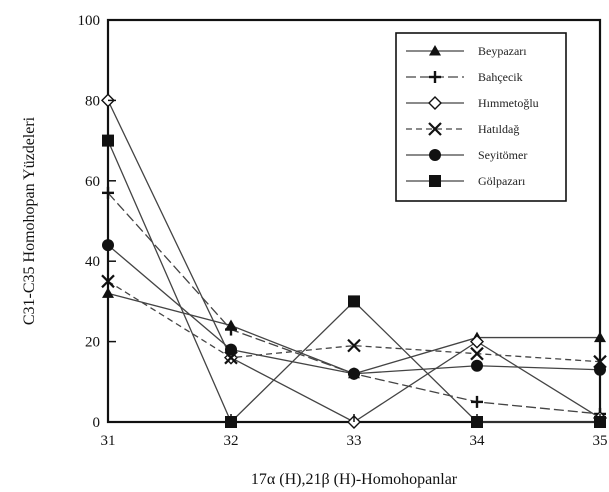 The width and height of the screenshot is (609, 492). What do you see at coordinates (89, 21) in the screenshot?
I see `y-tick-label: 100` at bounding box center [89, 21].